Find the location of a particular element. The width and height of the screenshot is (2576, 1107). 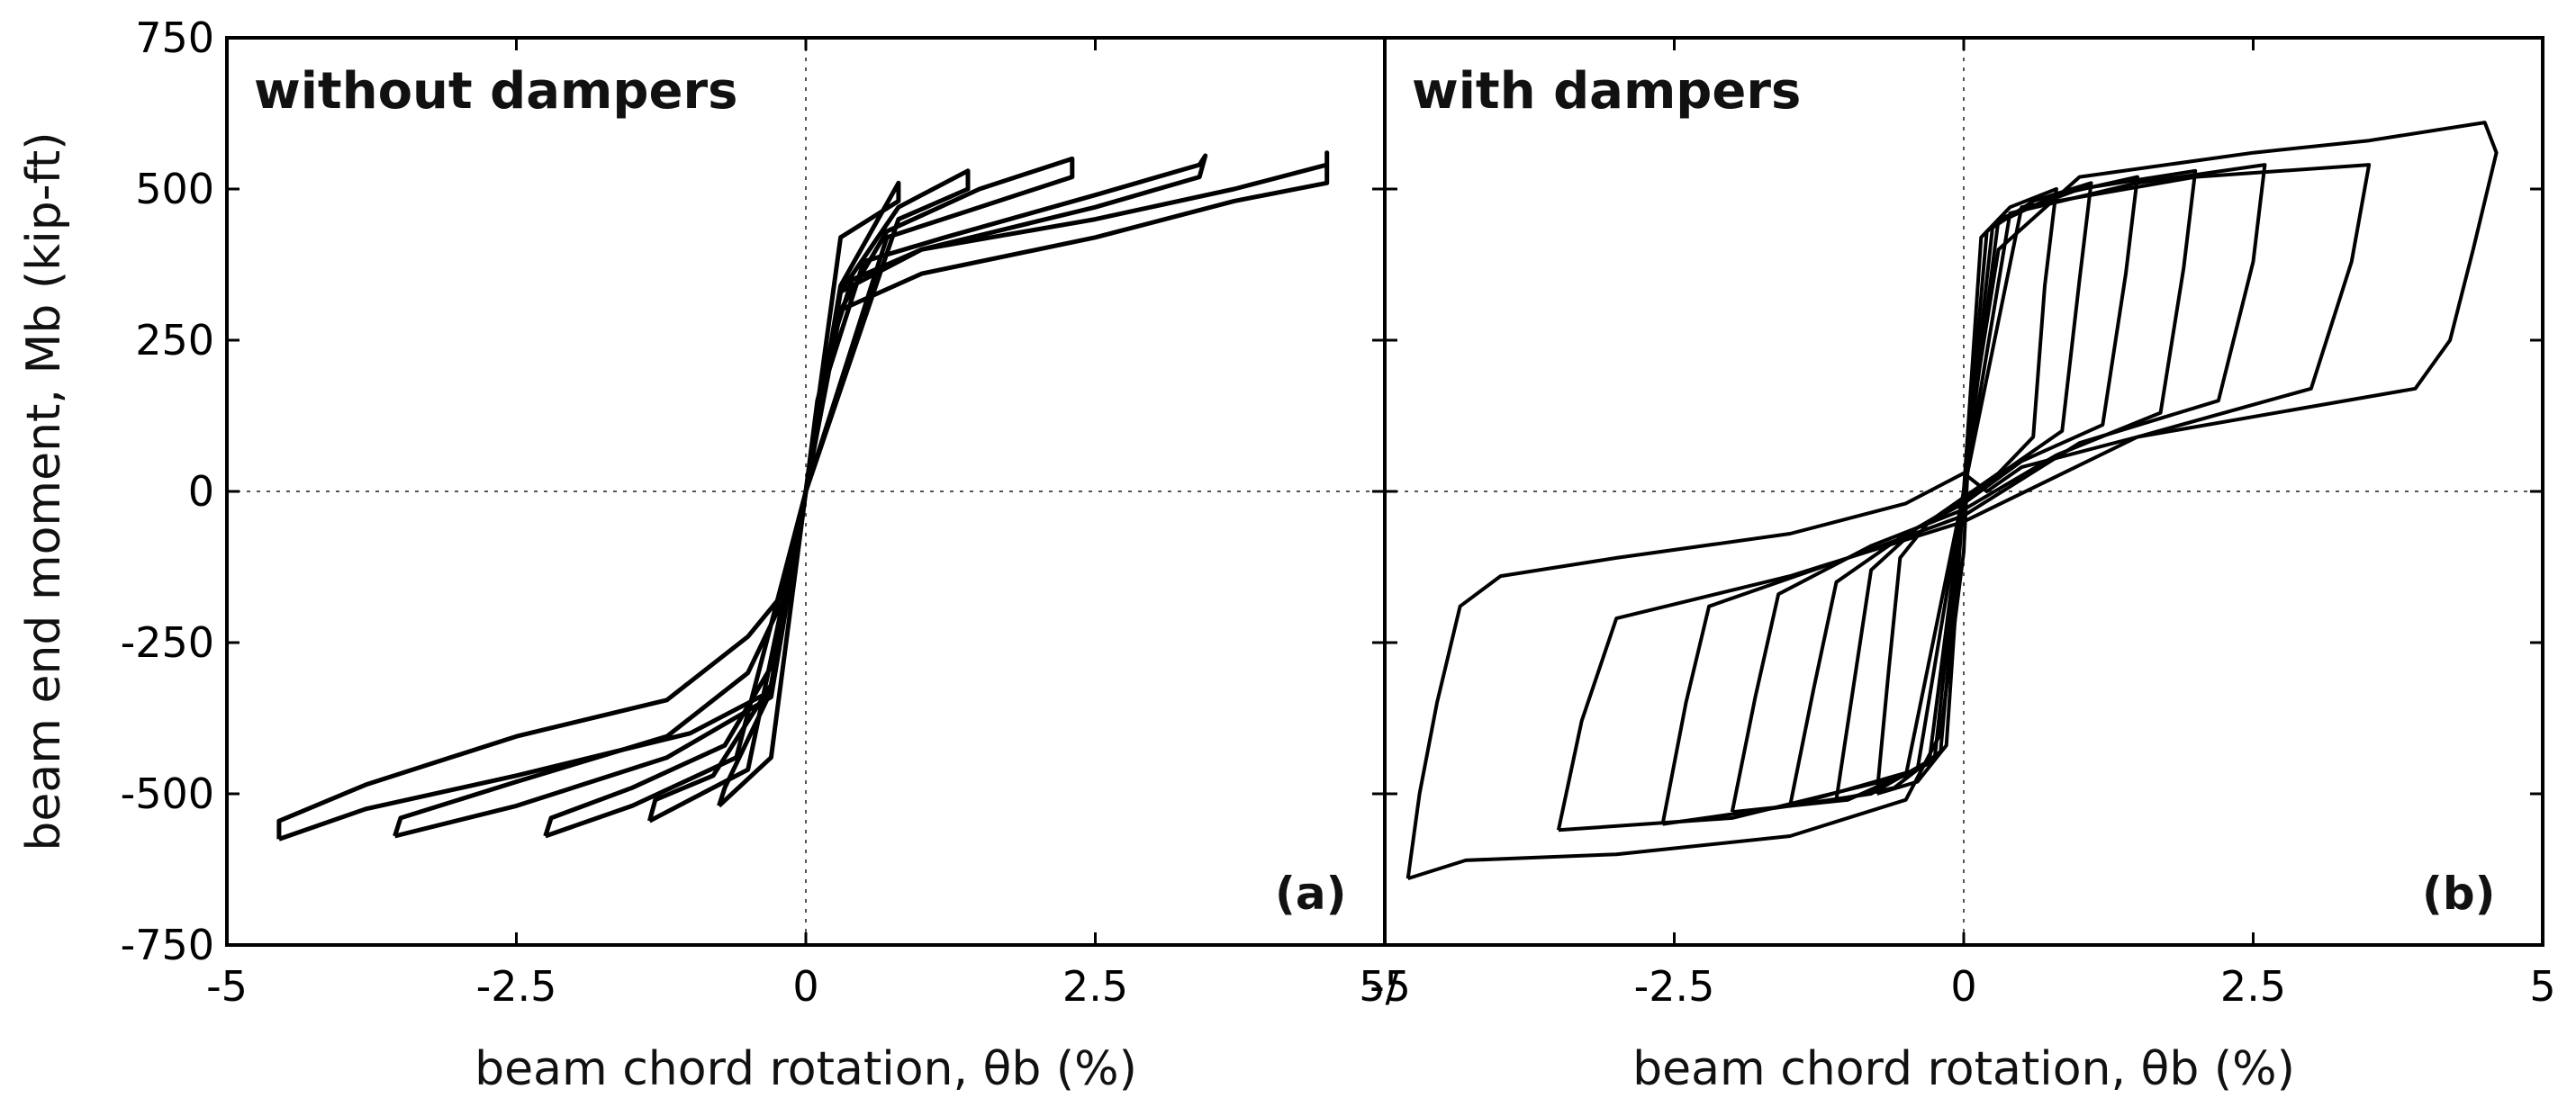

panel-b-x-axis-label: beam chord rotation, θb (%) is located at coordinates (1963, 1069).